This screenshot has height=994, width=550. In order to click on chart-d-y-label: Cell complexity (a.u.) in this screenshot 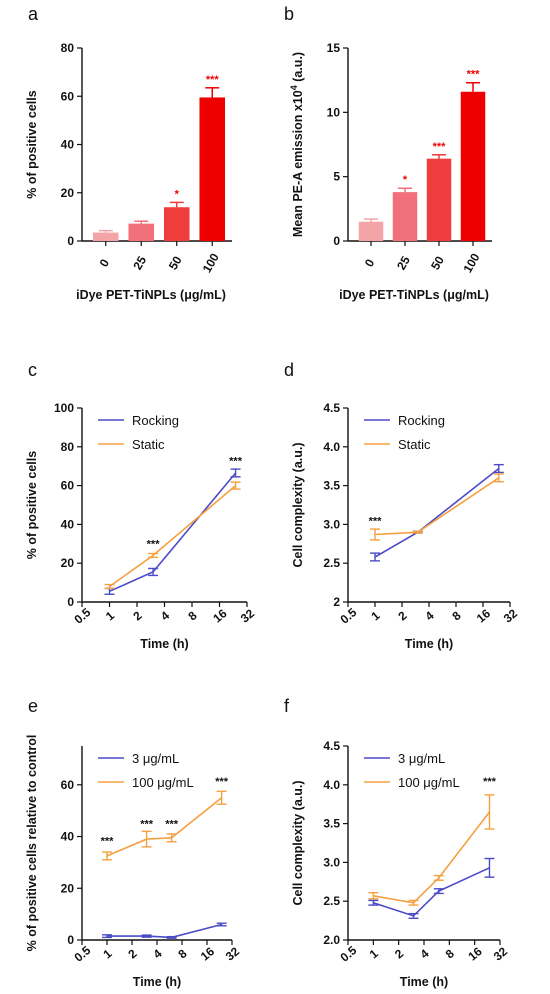, I will do `click(298, 504)`.